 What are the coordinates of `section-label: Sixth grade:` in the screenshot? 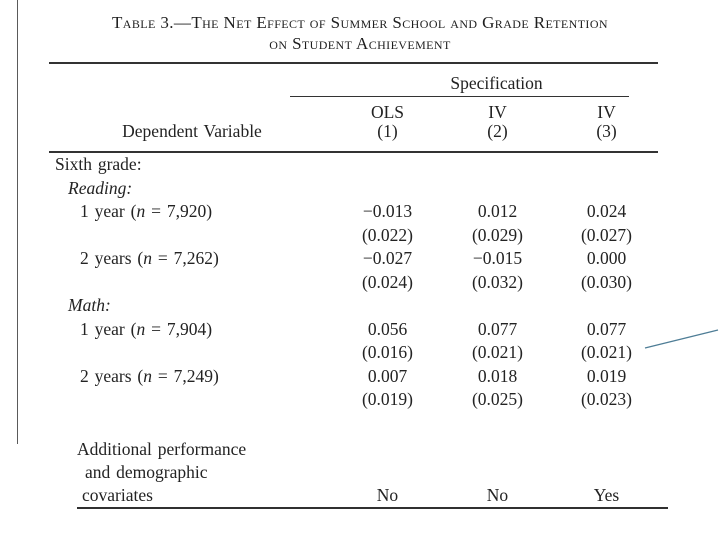 It's located at (98, 164).